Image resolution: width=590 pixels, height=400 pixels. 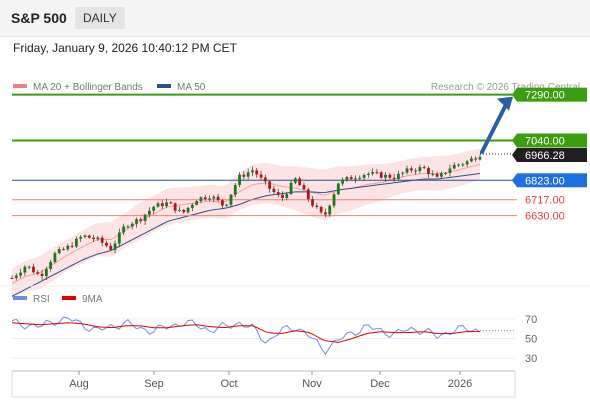 I want to click on level-tag-resistance, so click(x=552, y=140).